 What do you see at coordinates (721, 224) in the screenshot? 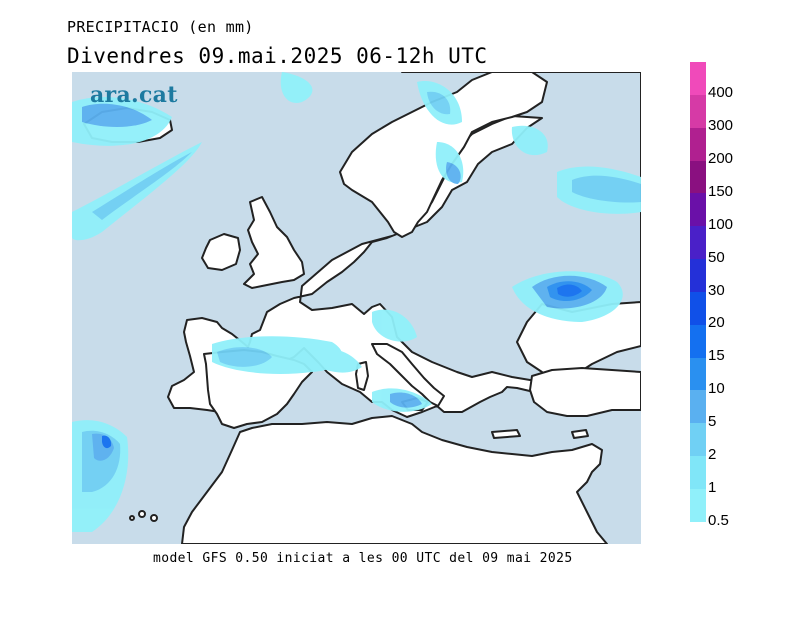
I see `legend-label: 100` at bounding box center [721, 224].